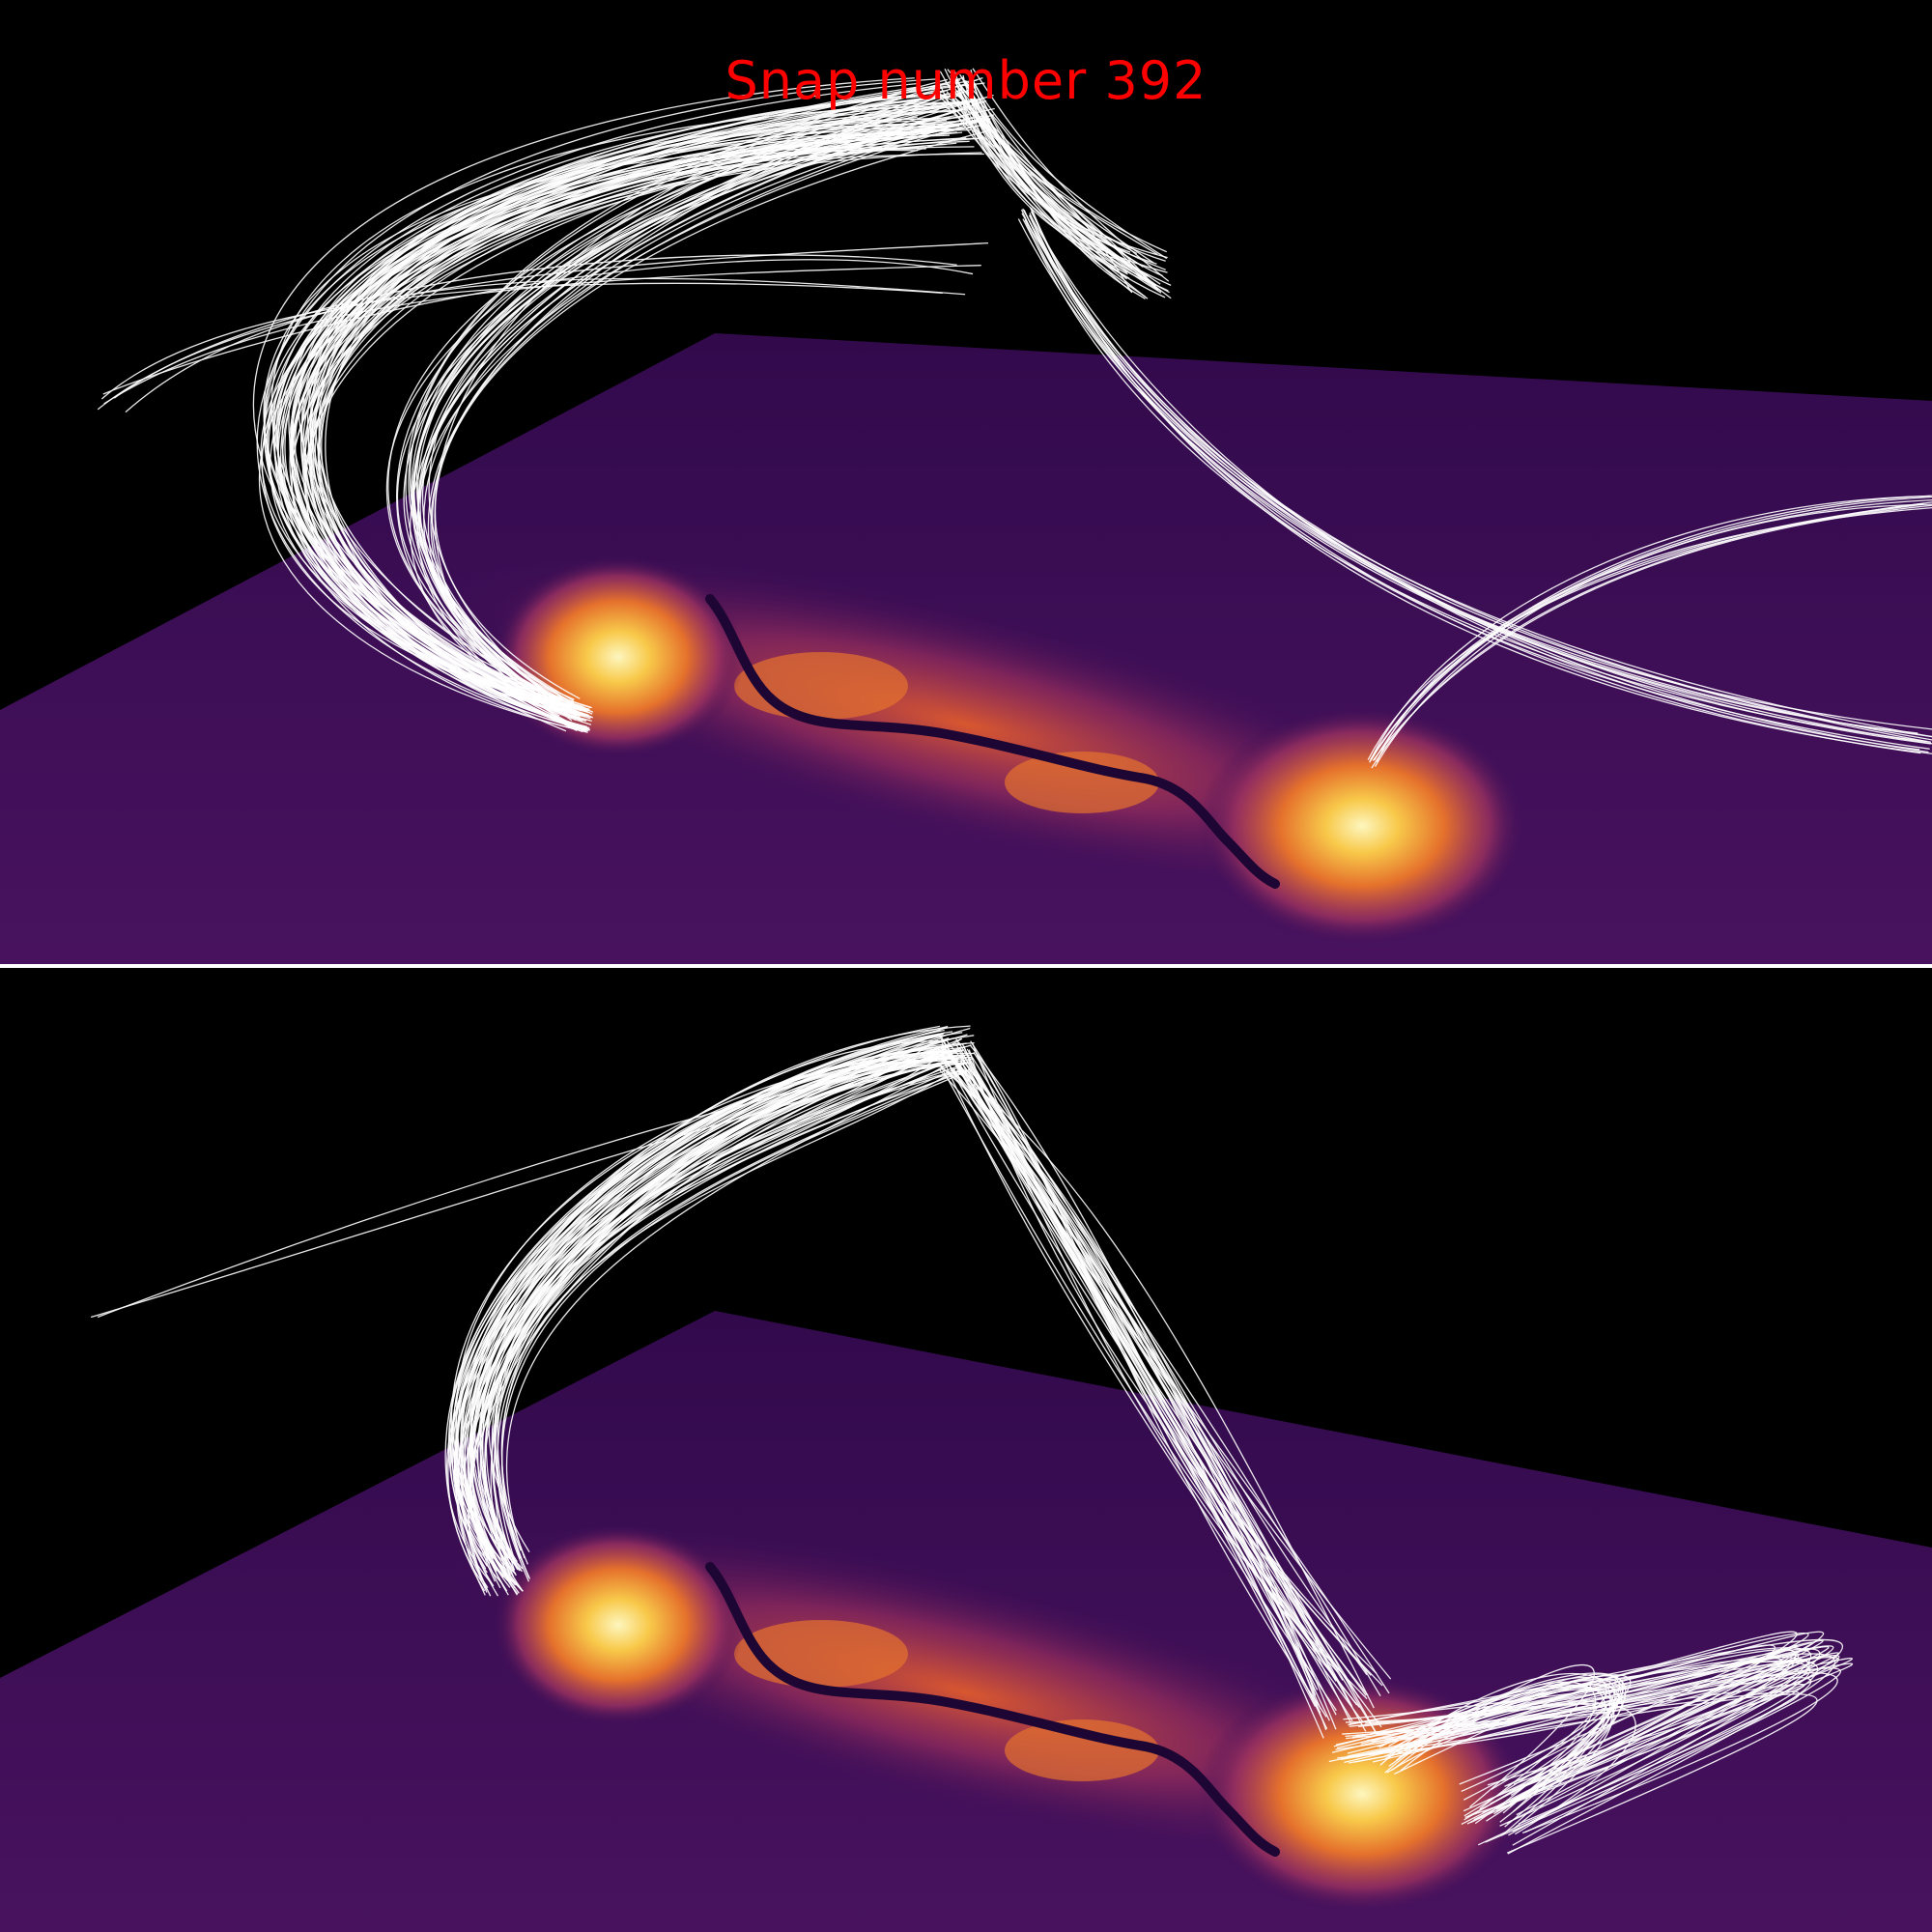 The height and width of the screenshot is (1932, 1932). Describe the element at coordinates (966, 966) in the screenshot. I see `panel-divider` at that location.